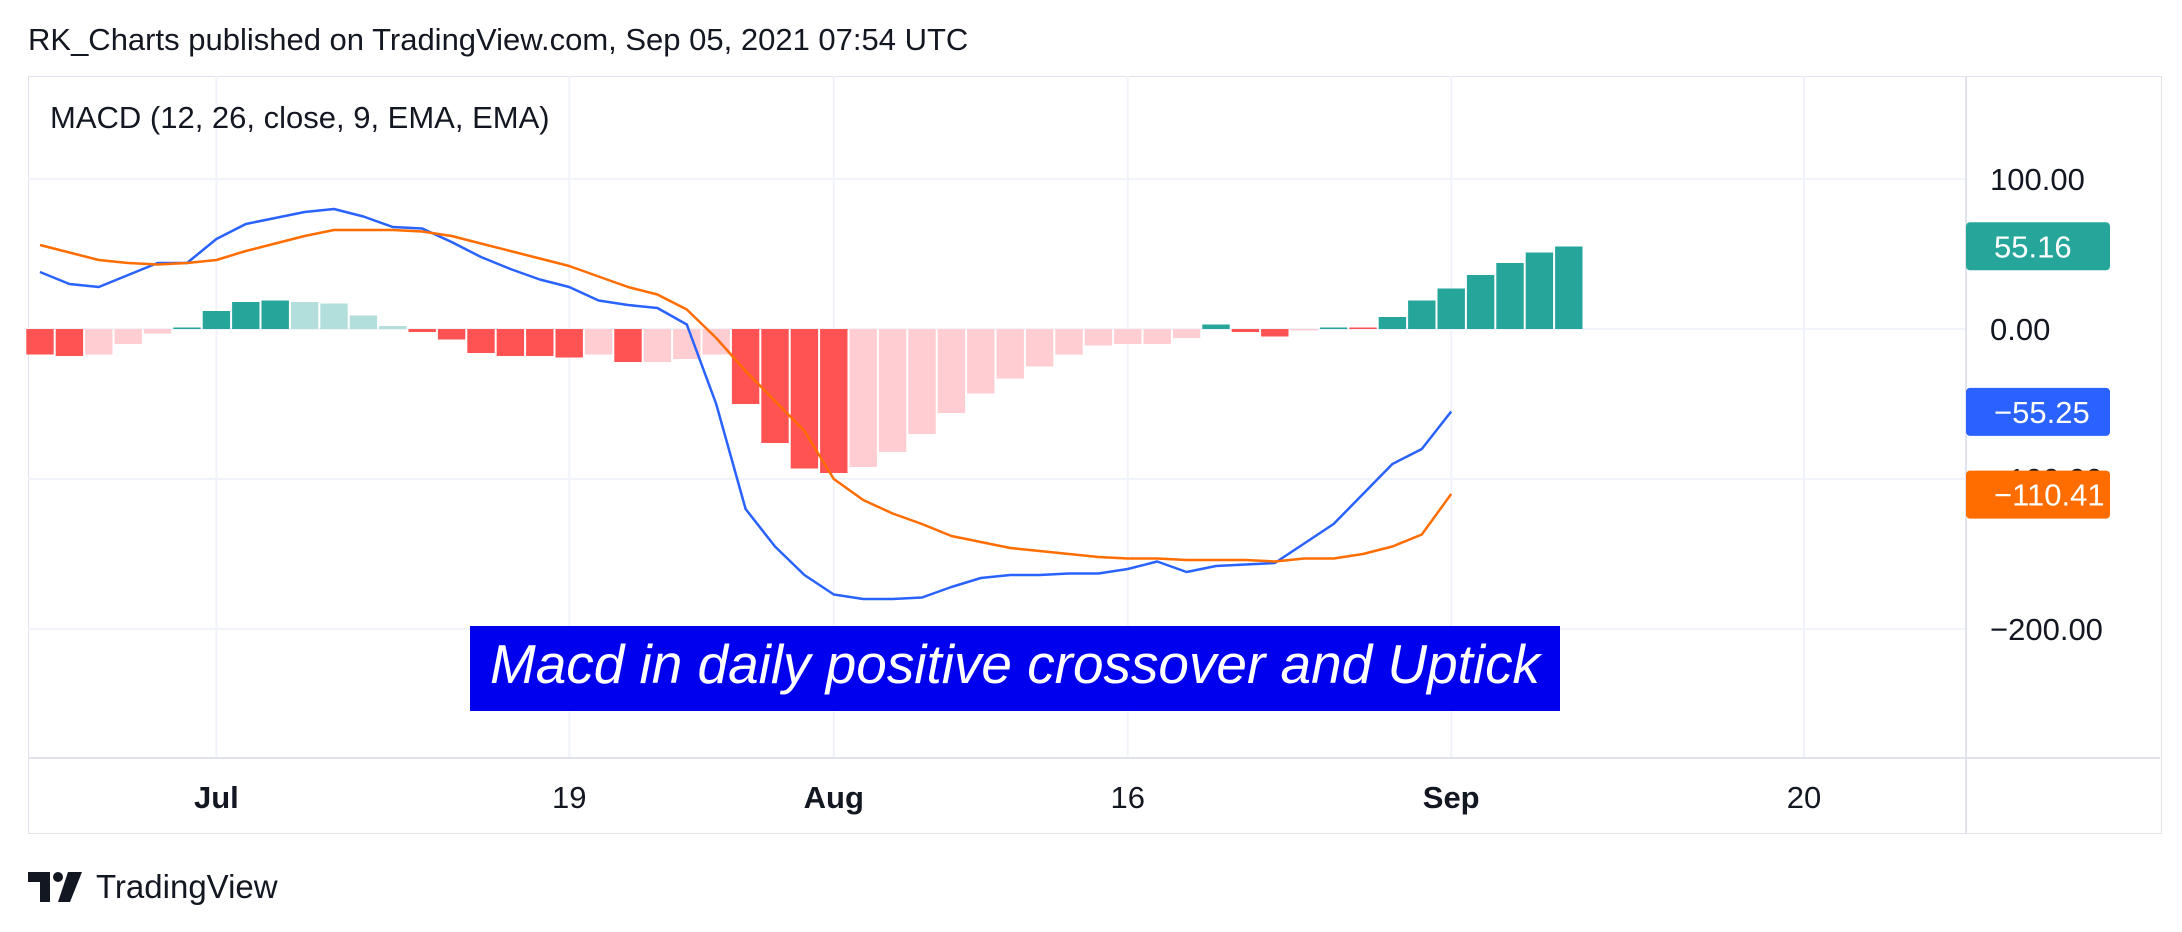 The height and width of the screenshot is (932, 2182). I want to click on time-axis-label: 16, so click(1128, 797).